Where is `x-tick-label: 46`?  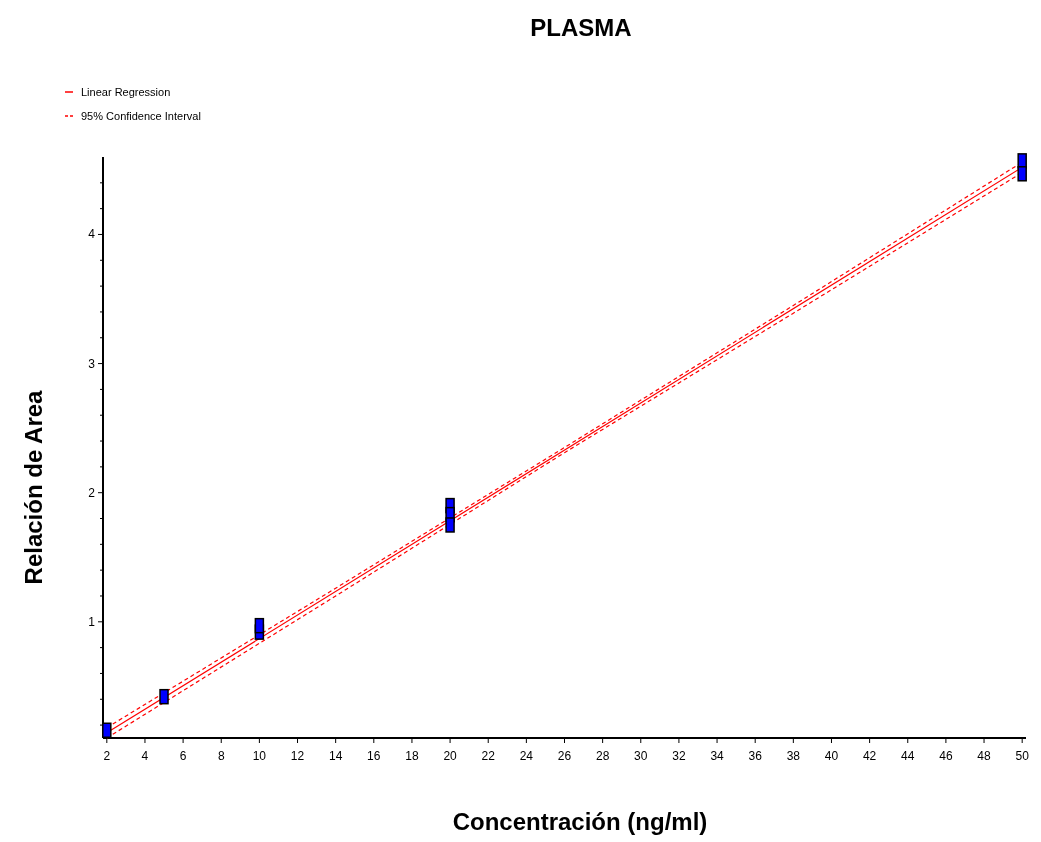
x-tick-label: 46 is located at coordinates (946, 756).